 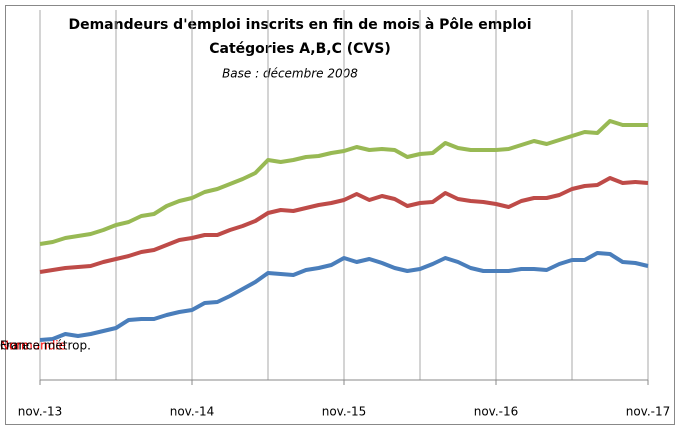 What do you see at coordinates (344, 412) in the screenshot?
I see `x-tick-label: nov.-15` at bounding box center [344, 412].